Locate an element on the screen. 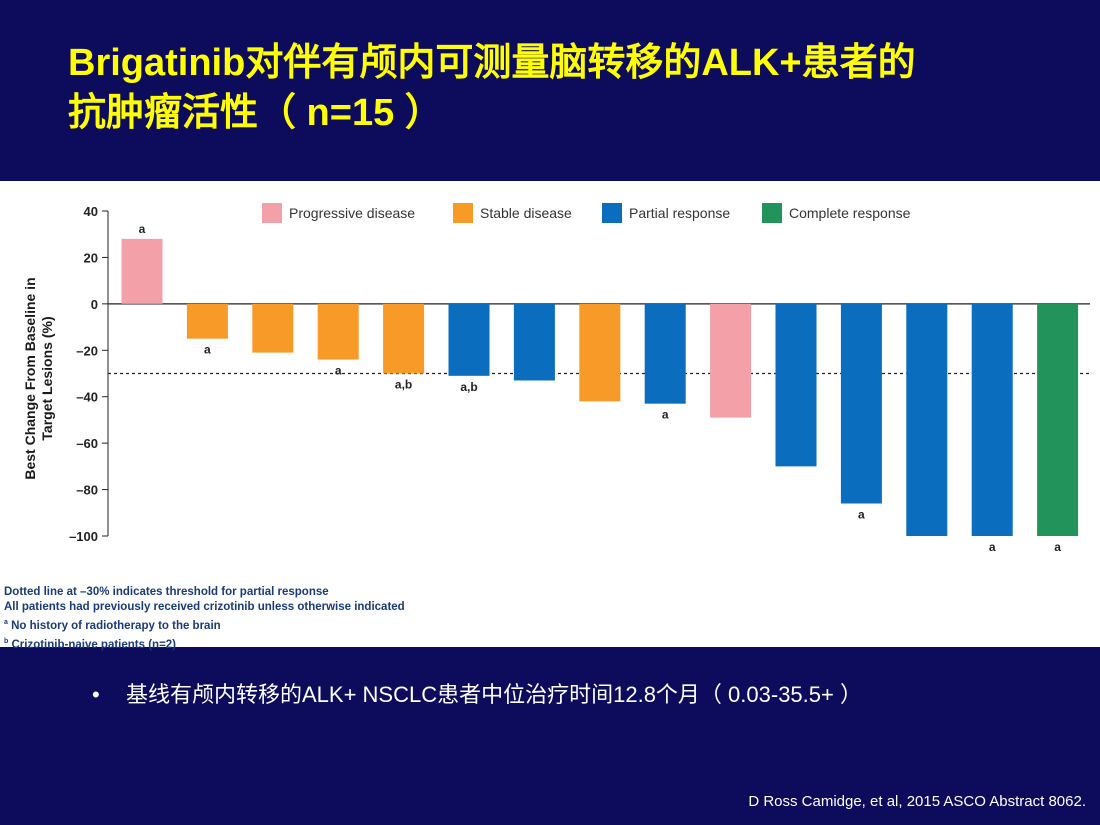 The image size is (1100, 825). y-tick-label: –20 is located at coordinates (87, 350).